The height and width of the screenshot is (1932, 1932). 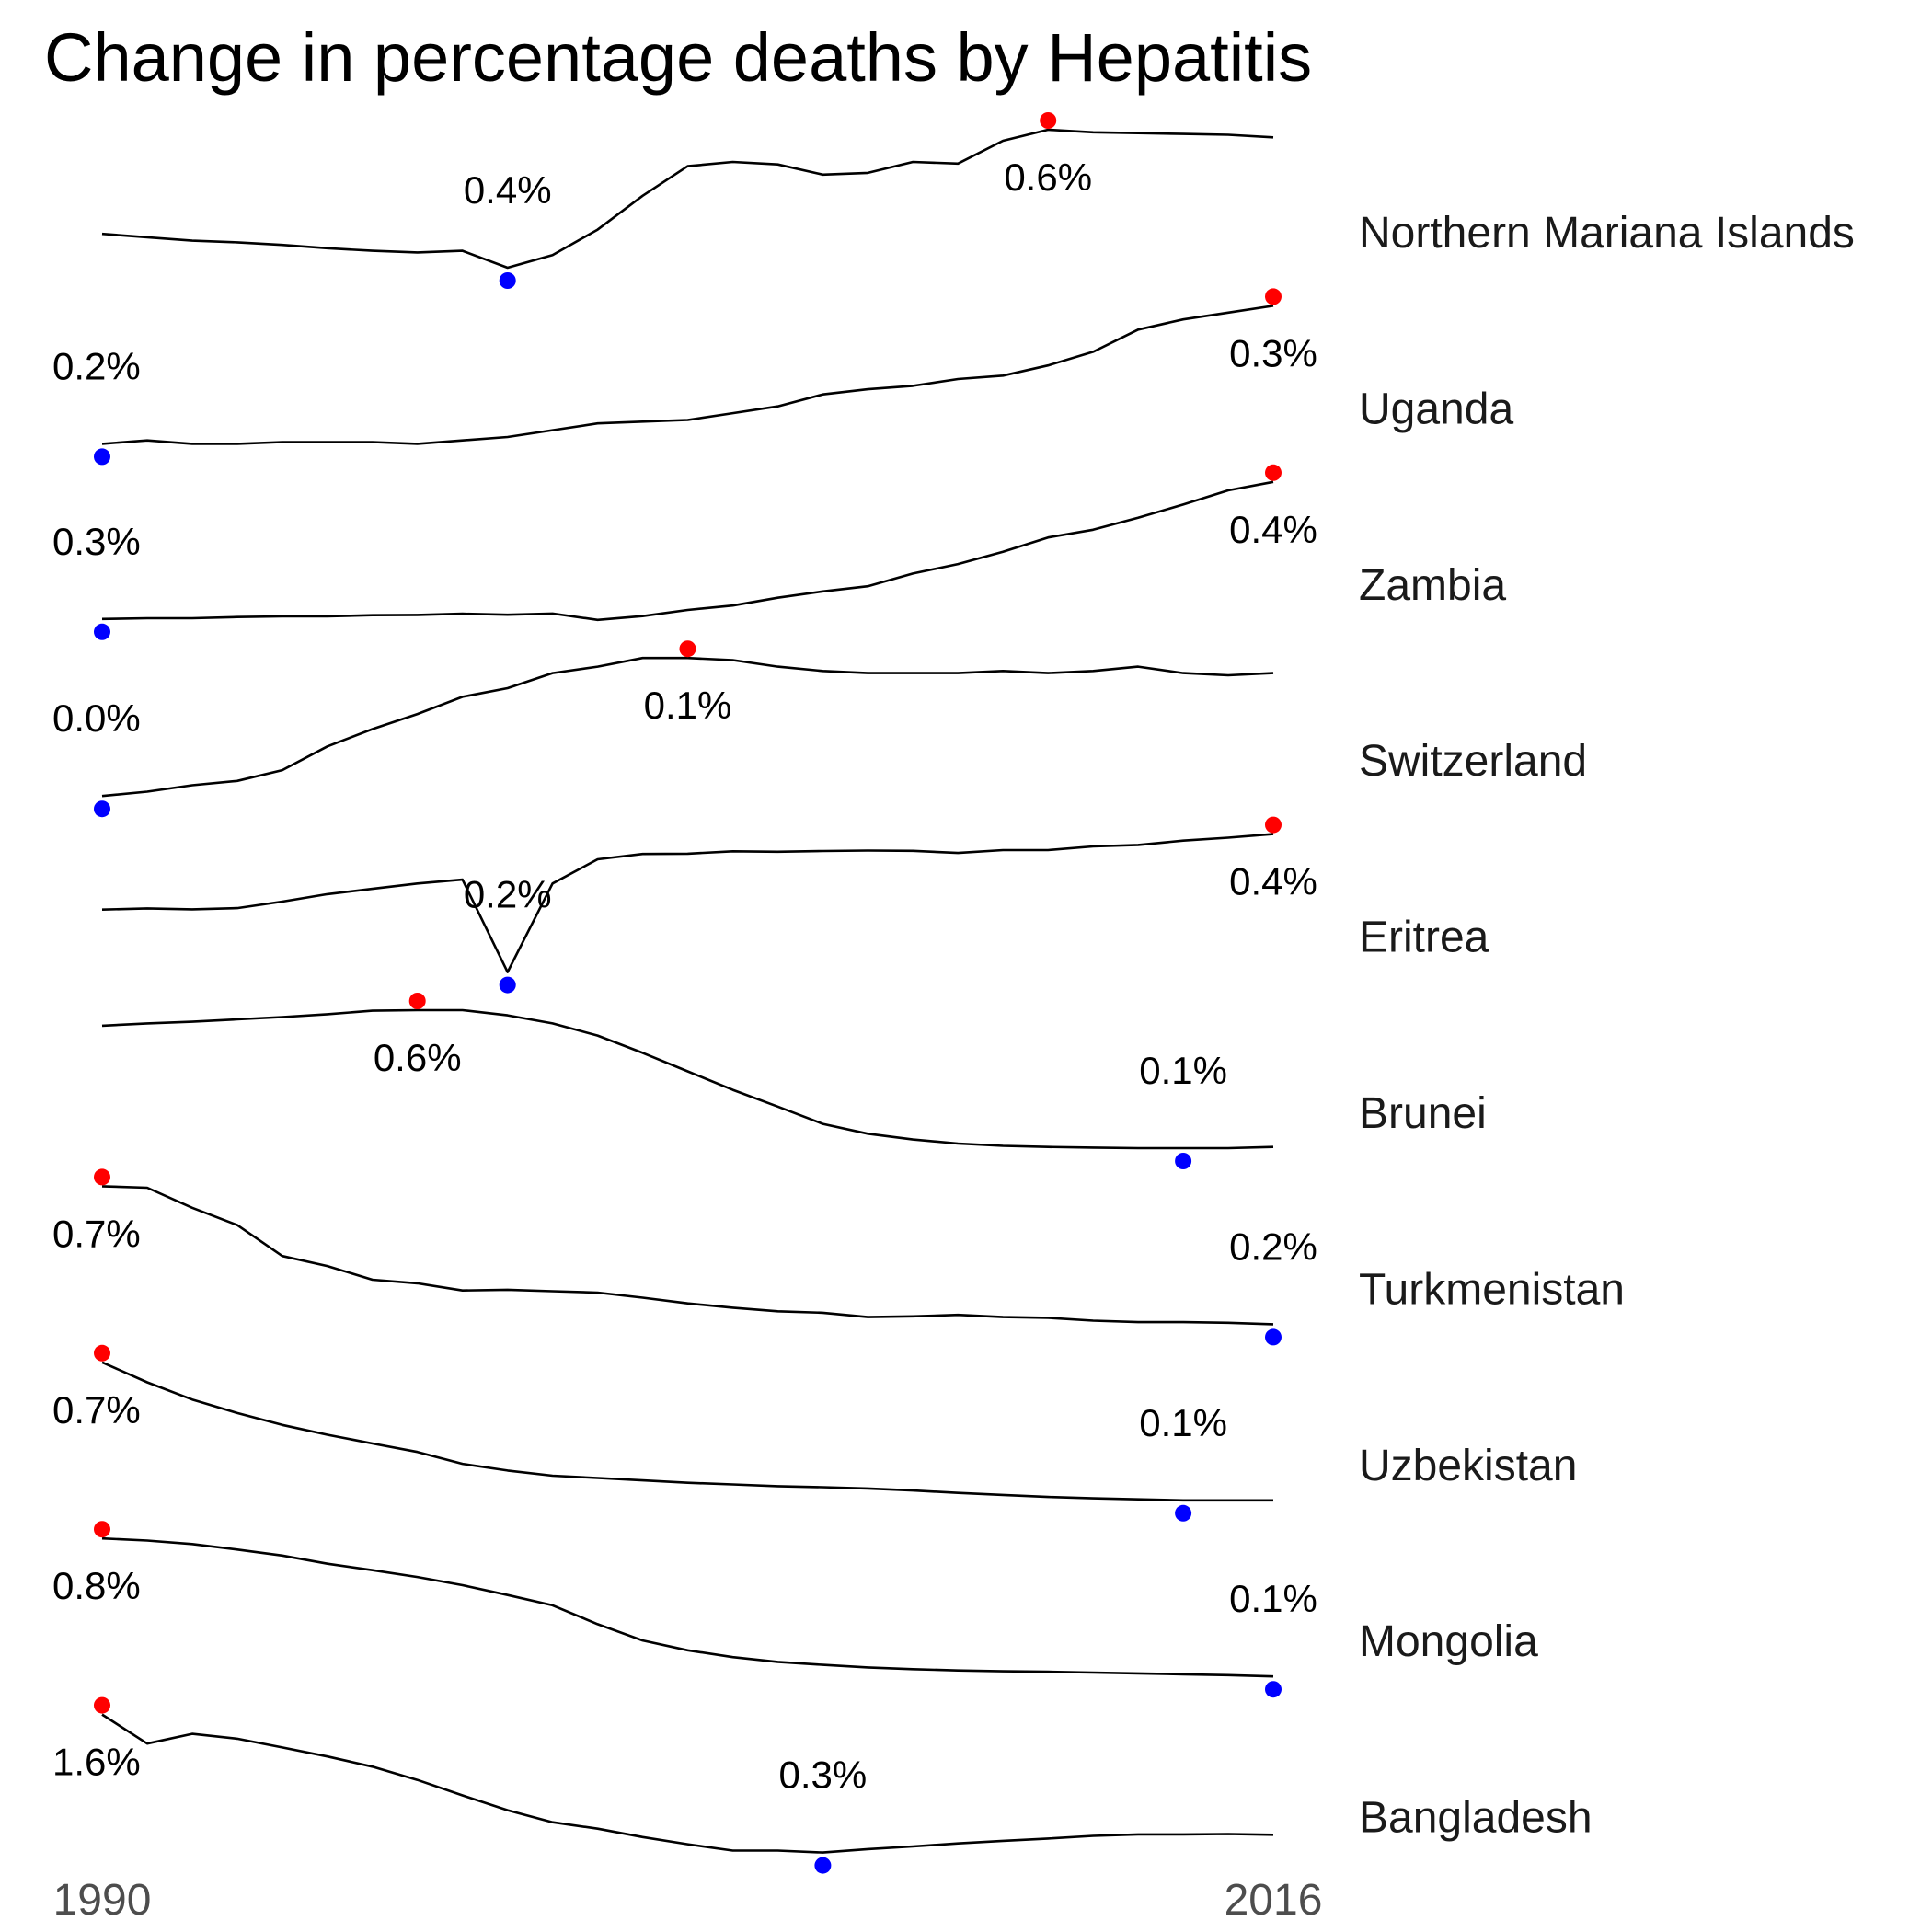 What do you see at coordinates (102, 631) in the screenshot?
I see `min-point-zambia` at bounding box center [102, 631].